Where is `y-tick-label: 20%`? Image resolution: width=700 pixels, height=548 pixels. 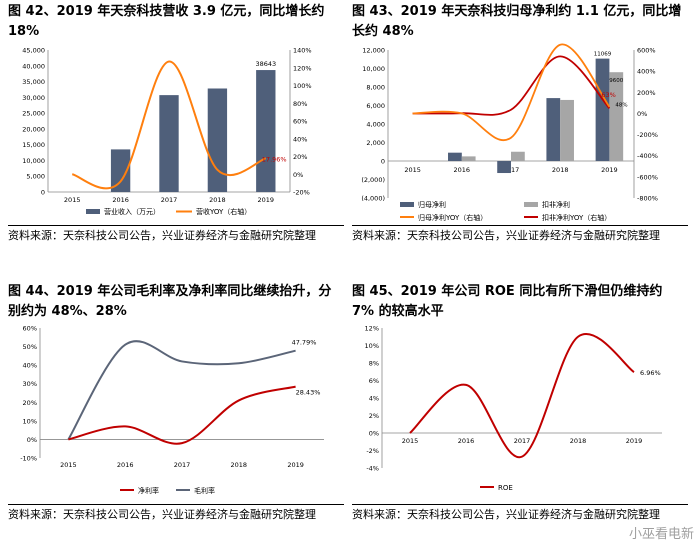
y-tick-label: 20% is located at coordinates (30, 403).